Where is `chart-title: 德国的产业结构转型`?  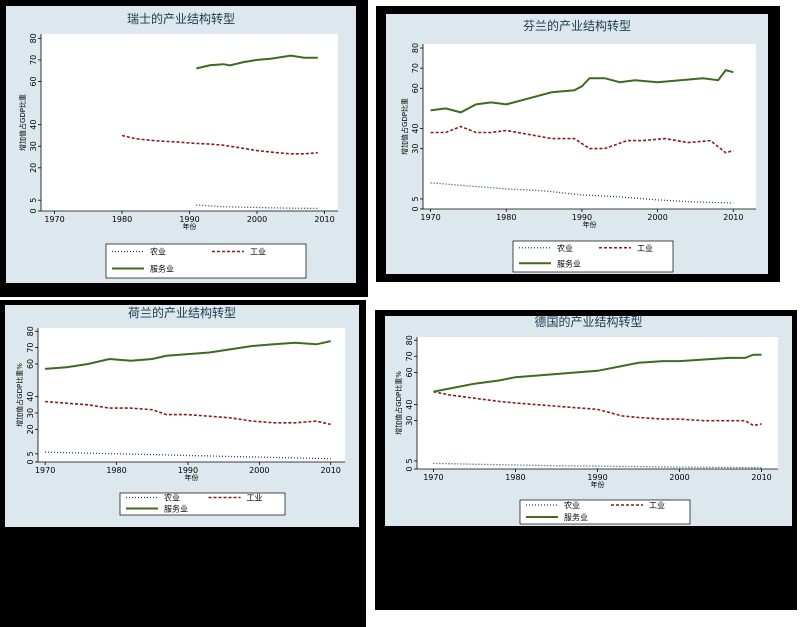
chart-title: 德国的产业结构转型 is located at coordinates (588, 322).